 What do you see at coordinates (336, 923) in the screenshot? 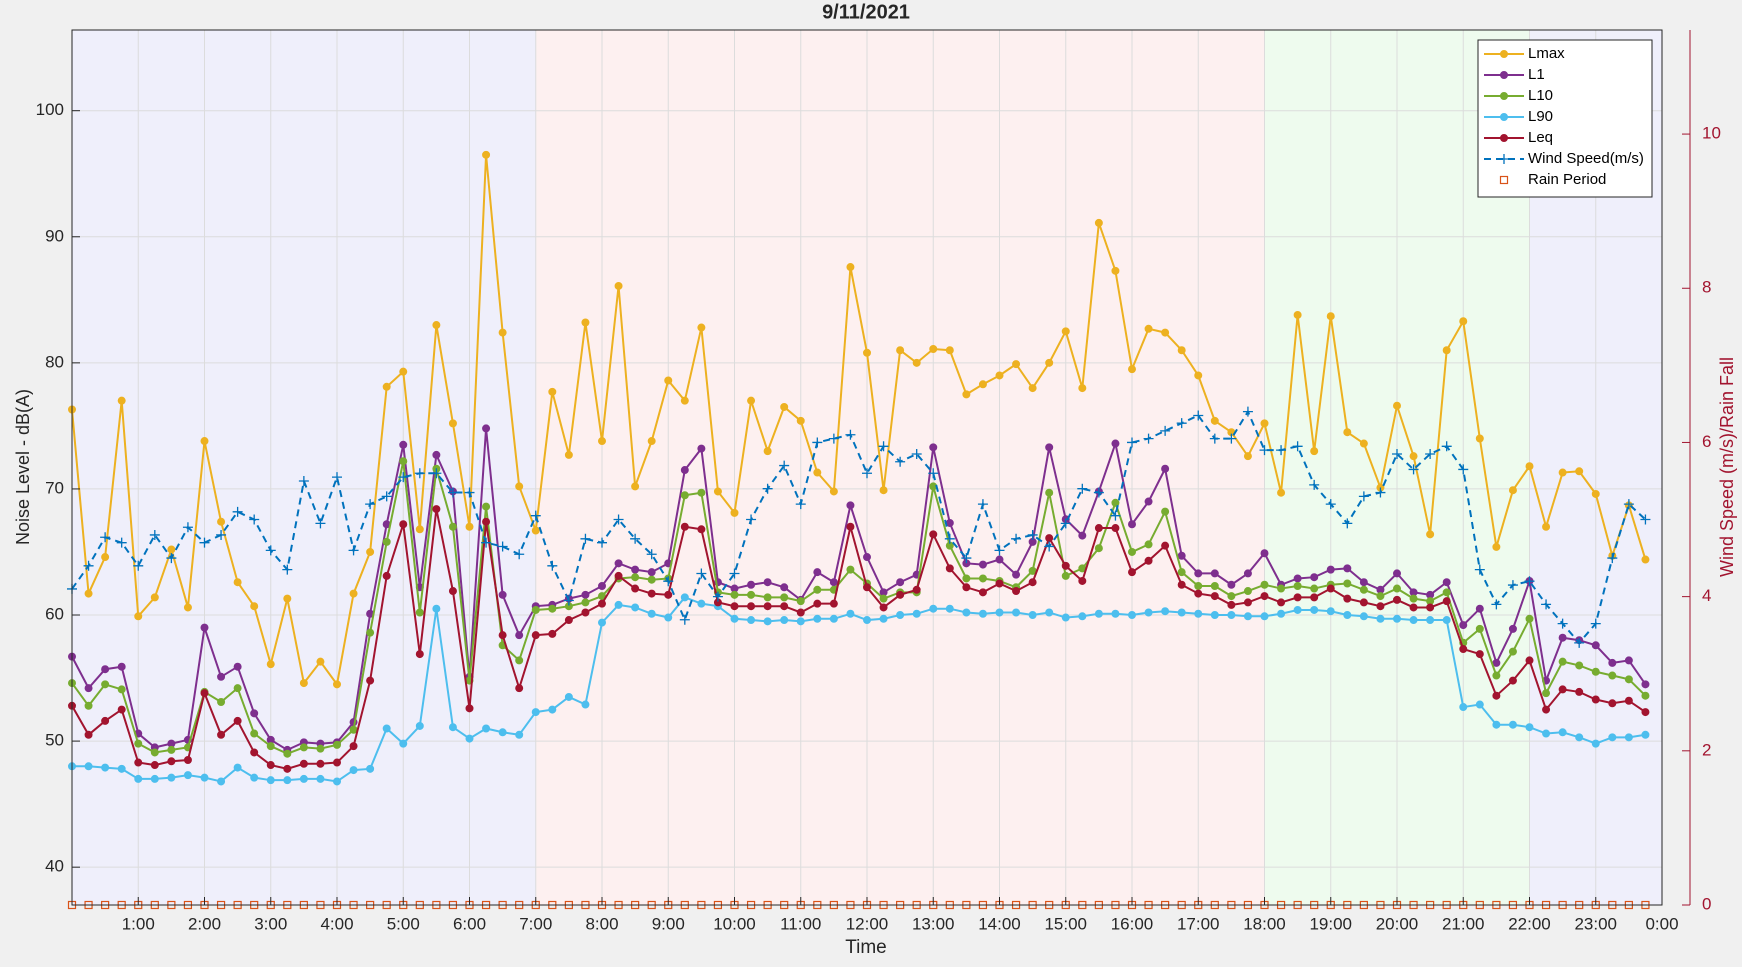
I see `x-tick-label: 4:00` at bounding box center [336, 923].